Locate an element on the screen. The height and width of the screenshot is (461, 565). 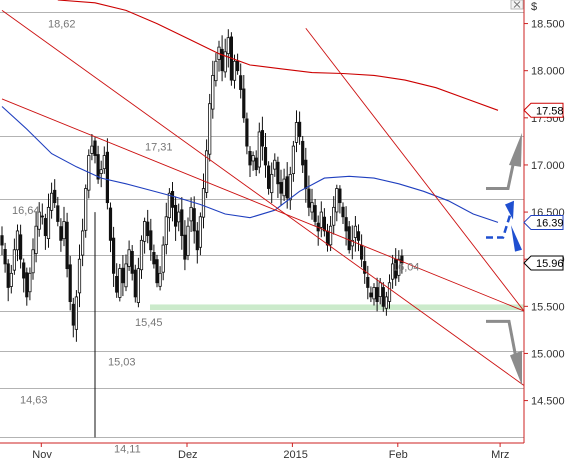
price-badge is located at coordinates (543, 222).